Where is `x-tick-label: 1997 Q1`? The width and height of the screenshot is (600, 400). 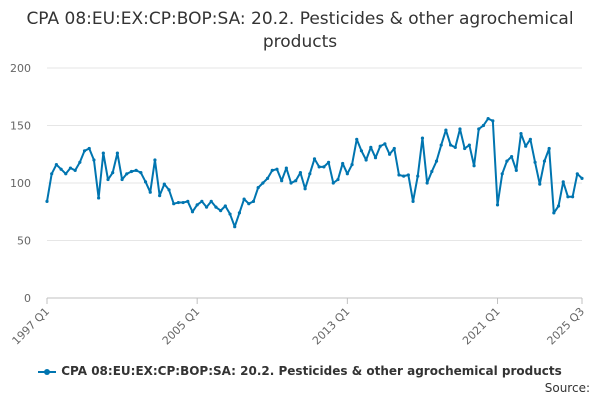
x-tick-label: 1997 Q1 is located at coordinates (31, 326).